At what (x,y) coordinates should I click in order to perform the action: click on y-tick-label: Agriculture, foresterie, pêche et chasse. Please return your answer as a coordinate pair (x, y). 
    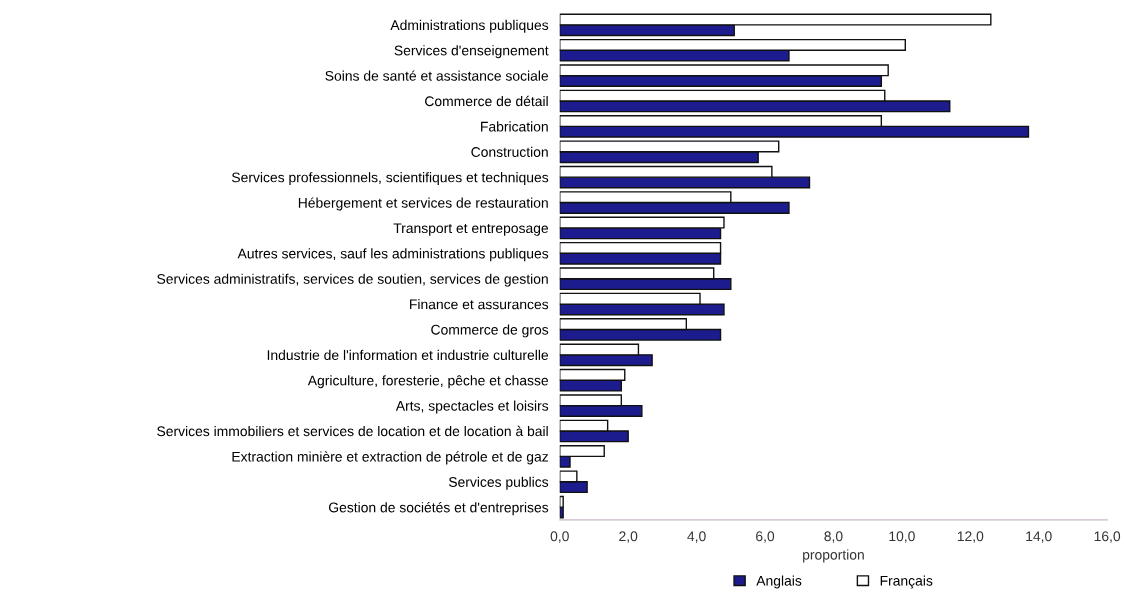
    Looking at the image, I should click on (428, 382).